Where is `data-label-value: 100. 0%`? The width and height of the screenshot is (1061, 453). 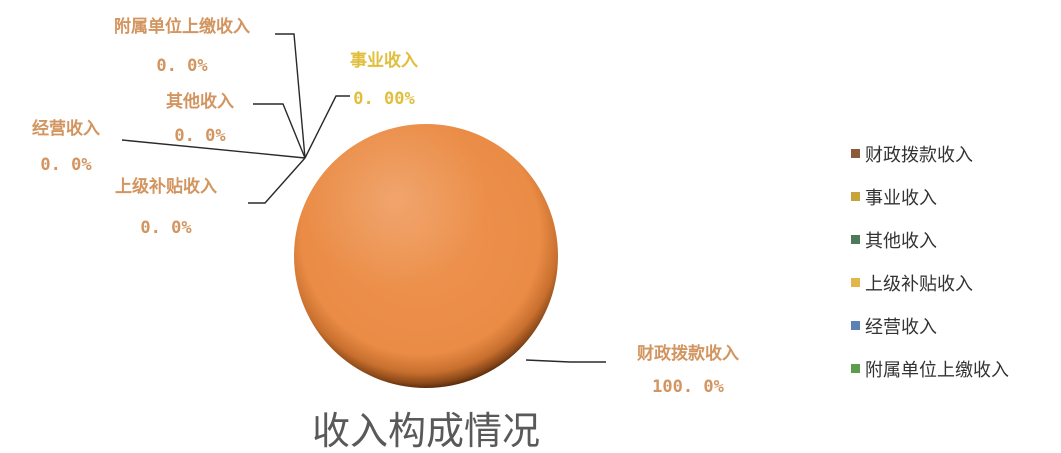
data-label-value: 100. 0% is located at coordinates (688, 387).